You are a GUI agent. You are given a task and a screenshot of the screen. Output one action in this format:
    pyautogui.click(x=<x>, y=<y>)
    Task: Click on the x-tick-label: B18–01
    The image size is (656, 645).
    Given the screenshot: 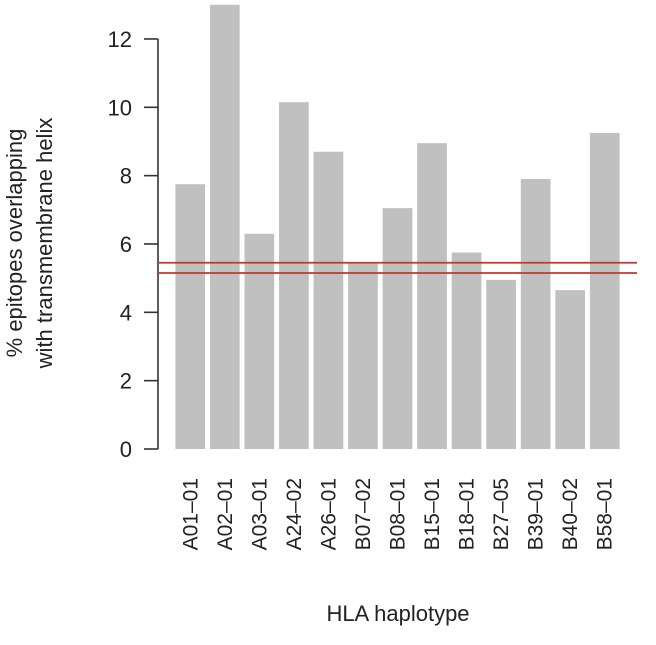 What is the action you would take?
    pyautogui.click(x=467, y=514)
    